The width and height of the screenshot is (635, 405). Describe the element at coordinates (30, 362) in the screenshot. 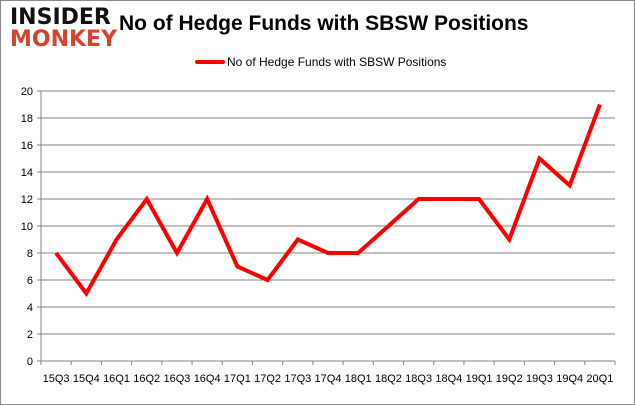

I see `y-tick-label: 0` at that location.